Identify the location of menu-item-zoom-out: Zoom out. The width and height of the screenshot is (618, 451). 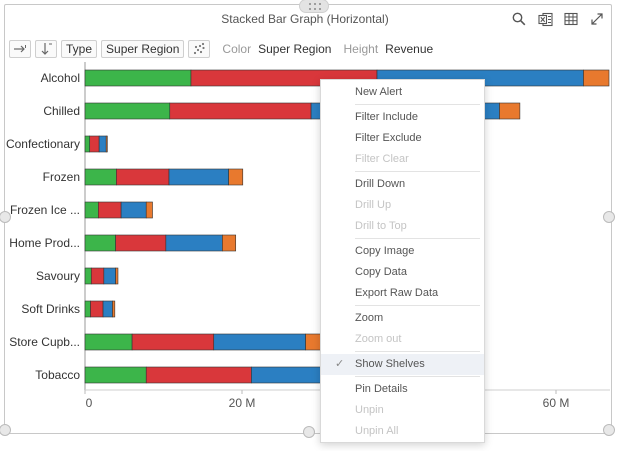
(402, 339).